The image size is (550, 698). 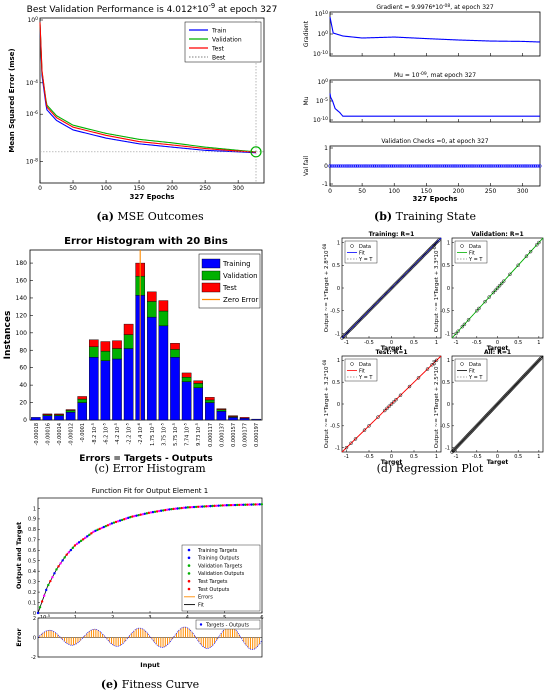 I want to click on hist-ylabel: Instances, so click(x=8, y=335).